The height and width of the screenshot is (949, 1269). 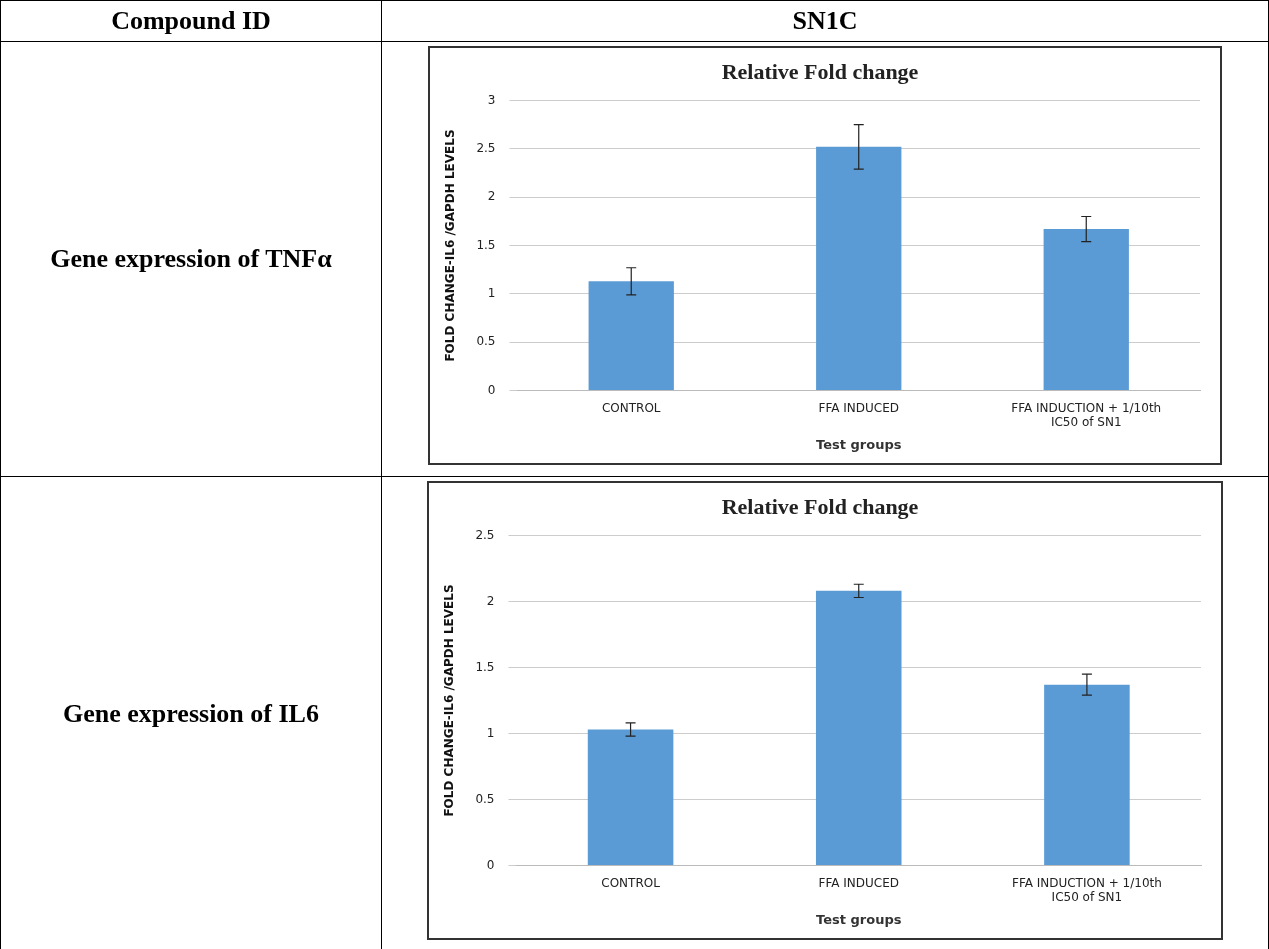 What do you see at coordinates (825, 21) in the screenshot?
I see `text: SN1C` at bounding box center [825, 21].